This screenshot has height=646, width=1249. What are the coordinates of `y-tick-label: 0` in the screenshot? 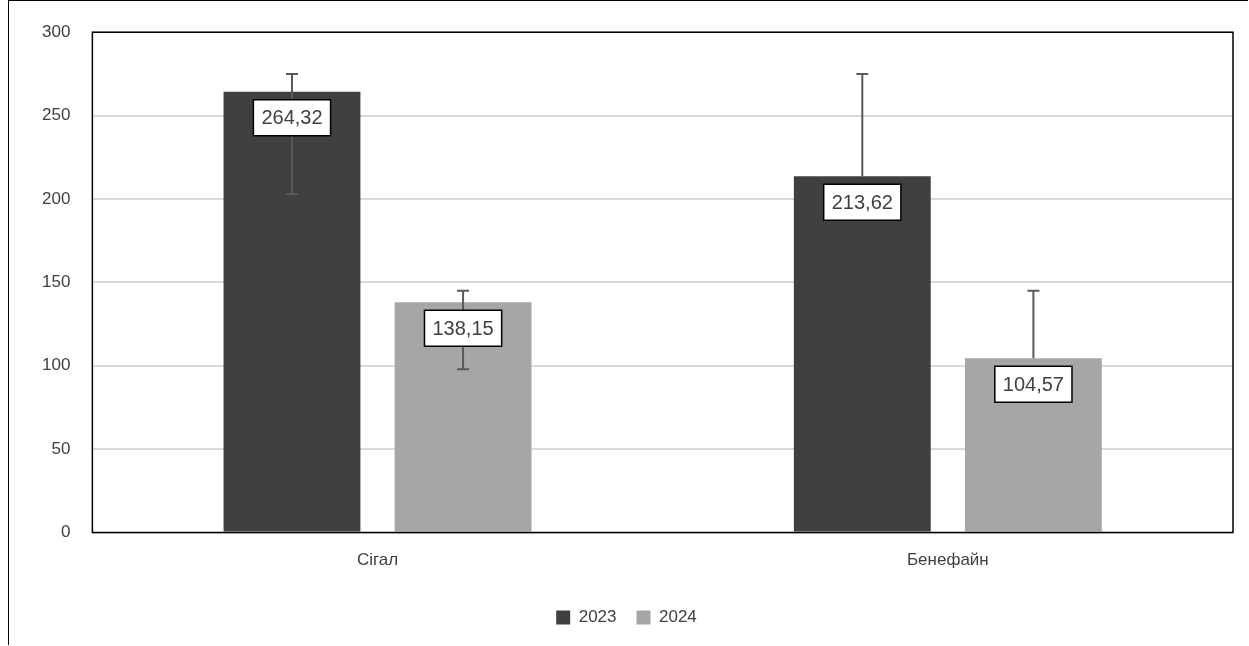 It's located at (65, 532).